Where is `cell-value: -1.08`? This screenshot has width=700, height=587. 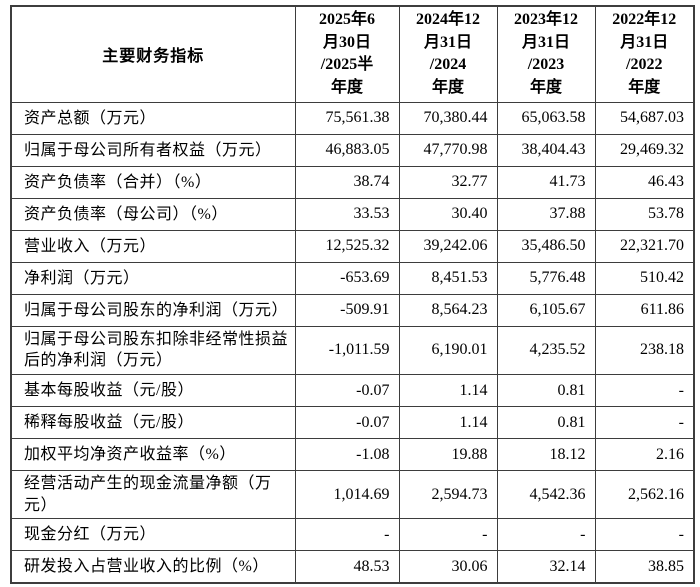
cell-value: -1.08 is located at coordinates (347, 455).